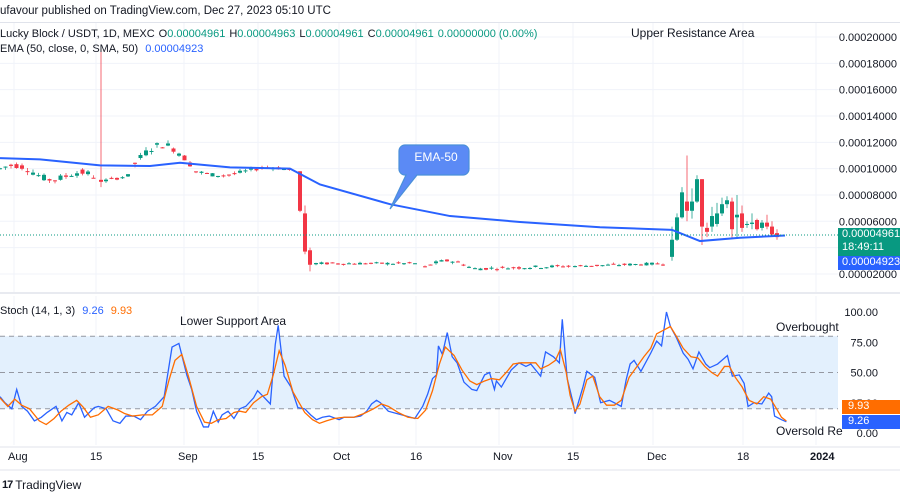 The height and width of the screenshot is (500, 900). Describe the element at coordinates (196, 34) in the screenshot. I see `open-value: 0.00004961` at that location.